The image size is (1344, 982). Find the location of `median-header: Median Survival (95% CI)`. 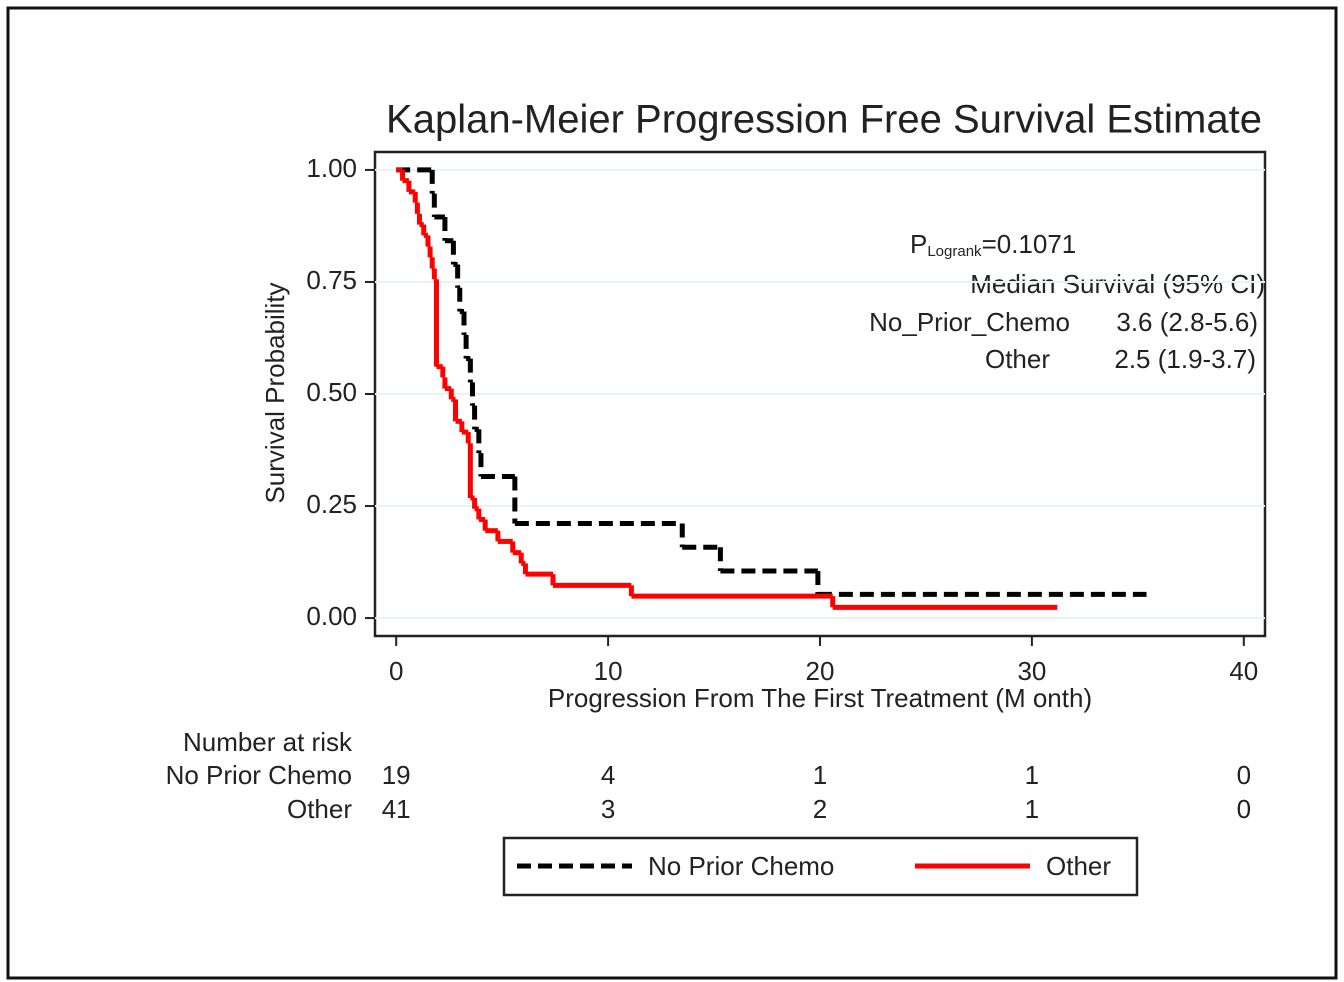

median-header: Median Survival (95% CI) is located at coordinates (1117, 284).